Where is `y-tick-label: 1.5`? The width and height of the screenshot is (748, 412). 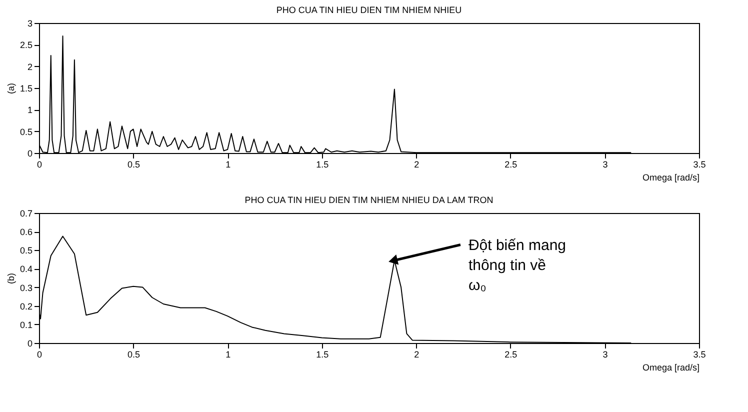
y-tick-label: 1.5 is located at coordinates (26, 89).